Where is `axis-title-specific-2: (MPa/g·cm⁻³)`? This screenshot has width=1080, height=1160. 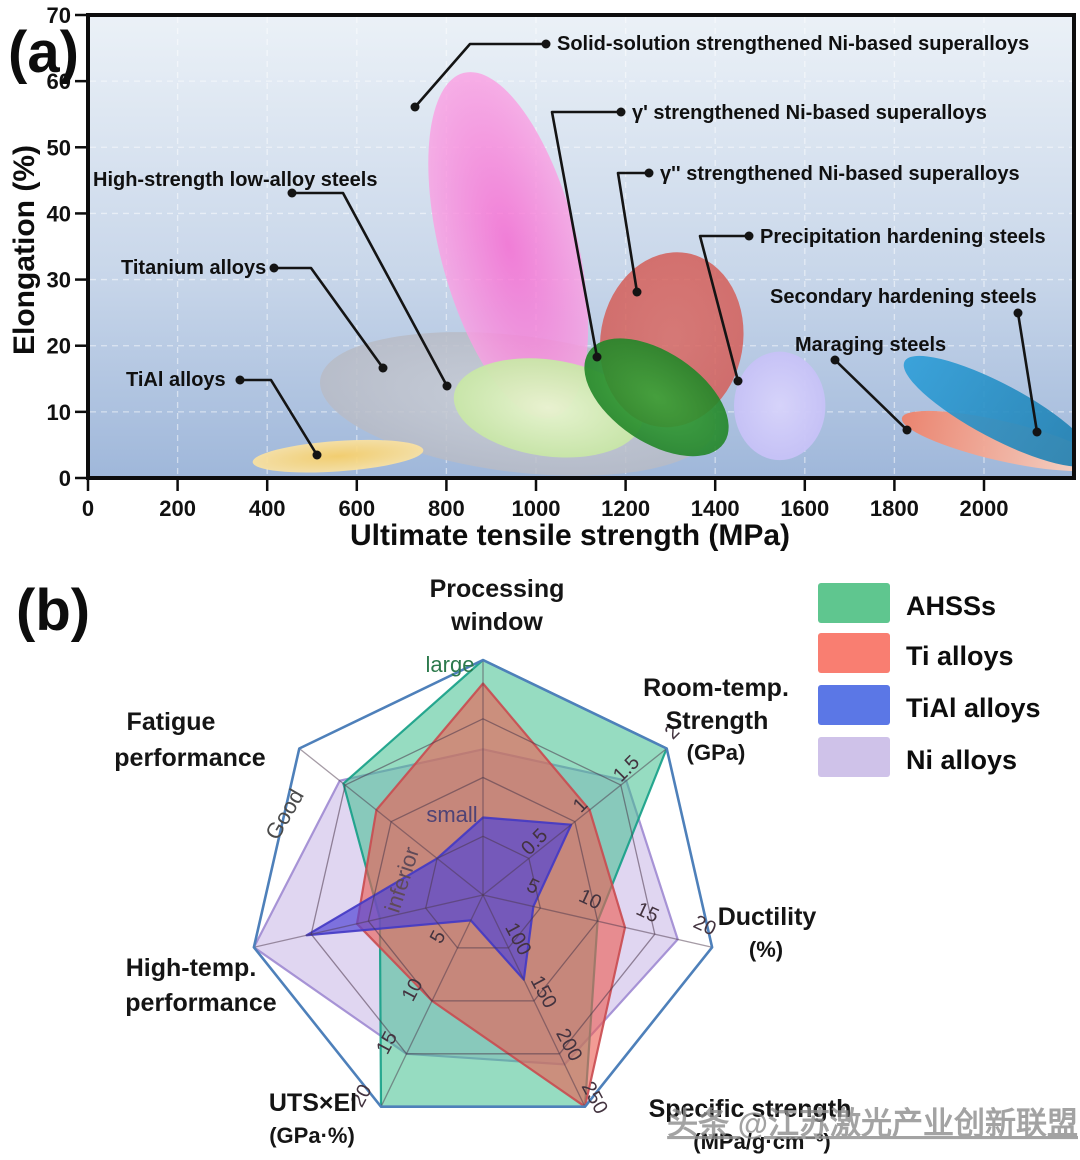 axis-title-specific-2: (MPa/g·cm⁻³) is located at coordinates (762, 1141).